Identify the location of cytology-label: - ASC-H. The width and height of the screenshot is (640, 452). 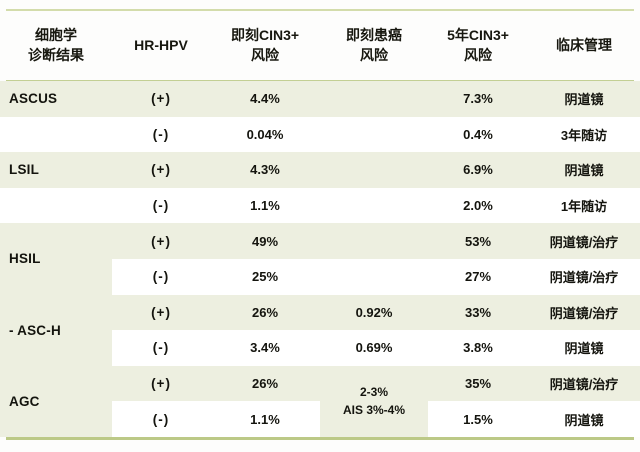
(56, 330).